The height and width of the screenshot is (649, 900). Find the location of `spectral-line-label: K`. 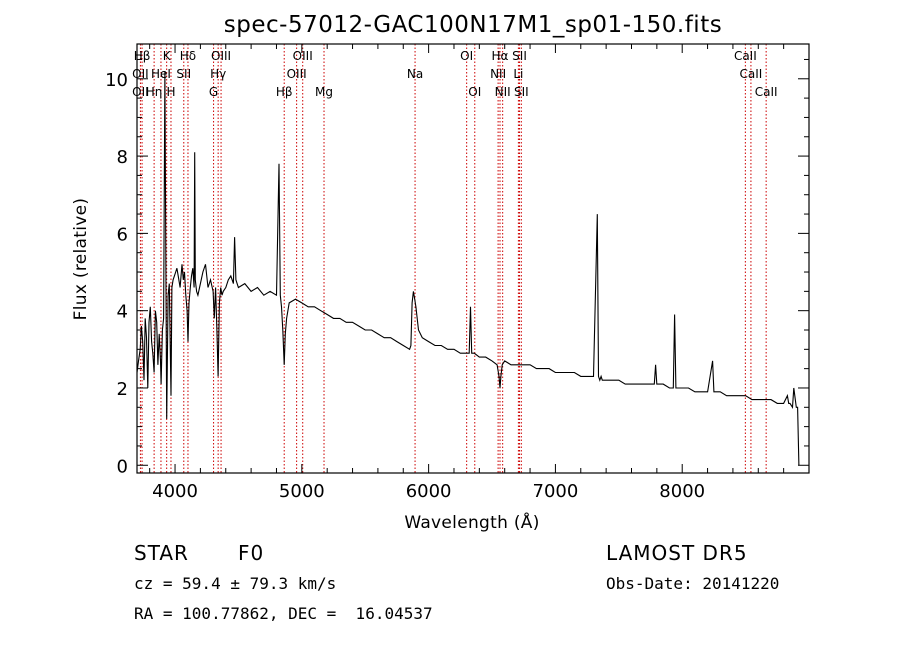

spectral-line-label: K is located at coordinates (167, 56).